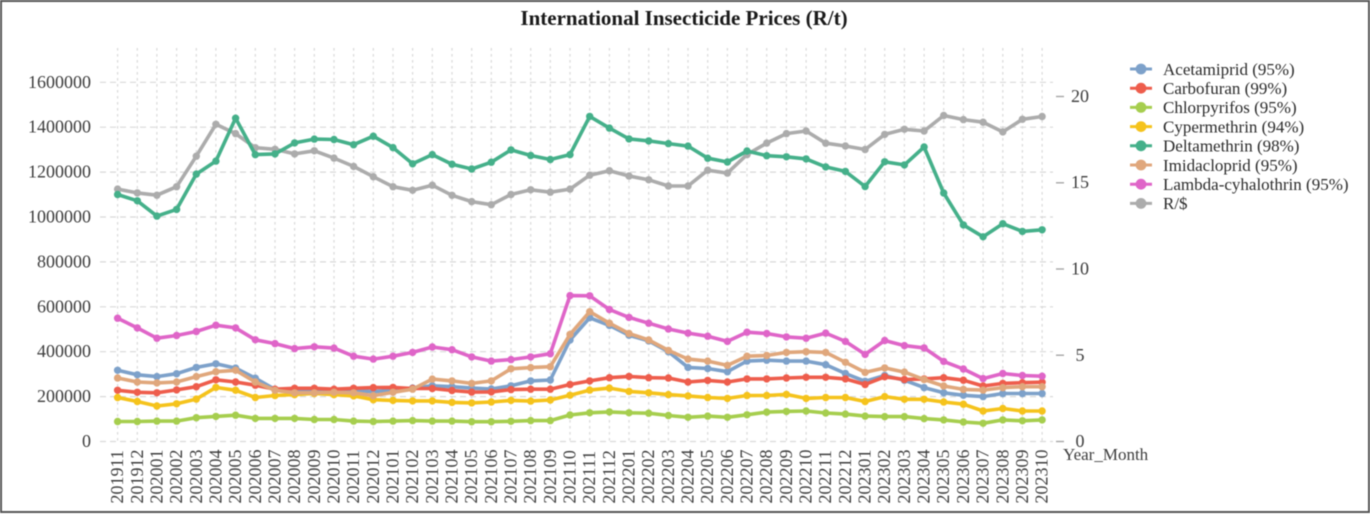  What do you see at coordinates (683, 18) in the screenshot?
I see `svg-text:International Insecticide Pric: International Insecticide Prices (R/t)` at bounding box center [683, 18].